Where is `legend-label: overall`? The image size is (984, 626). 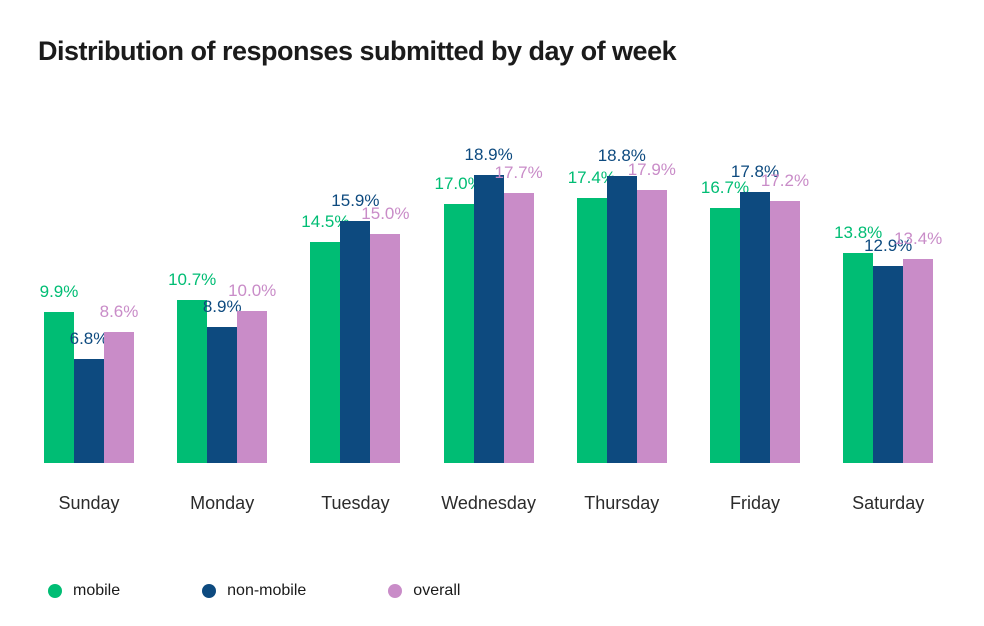 legend-label: overall is located at coordinates (437, 590).